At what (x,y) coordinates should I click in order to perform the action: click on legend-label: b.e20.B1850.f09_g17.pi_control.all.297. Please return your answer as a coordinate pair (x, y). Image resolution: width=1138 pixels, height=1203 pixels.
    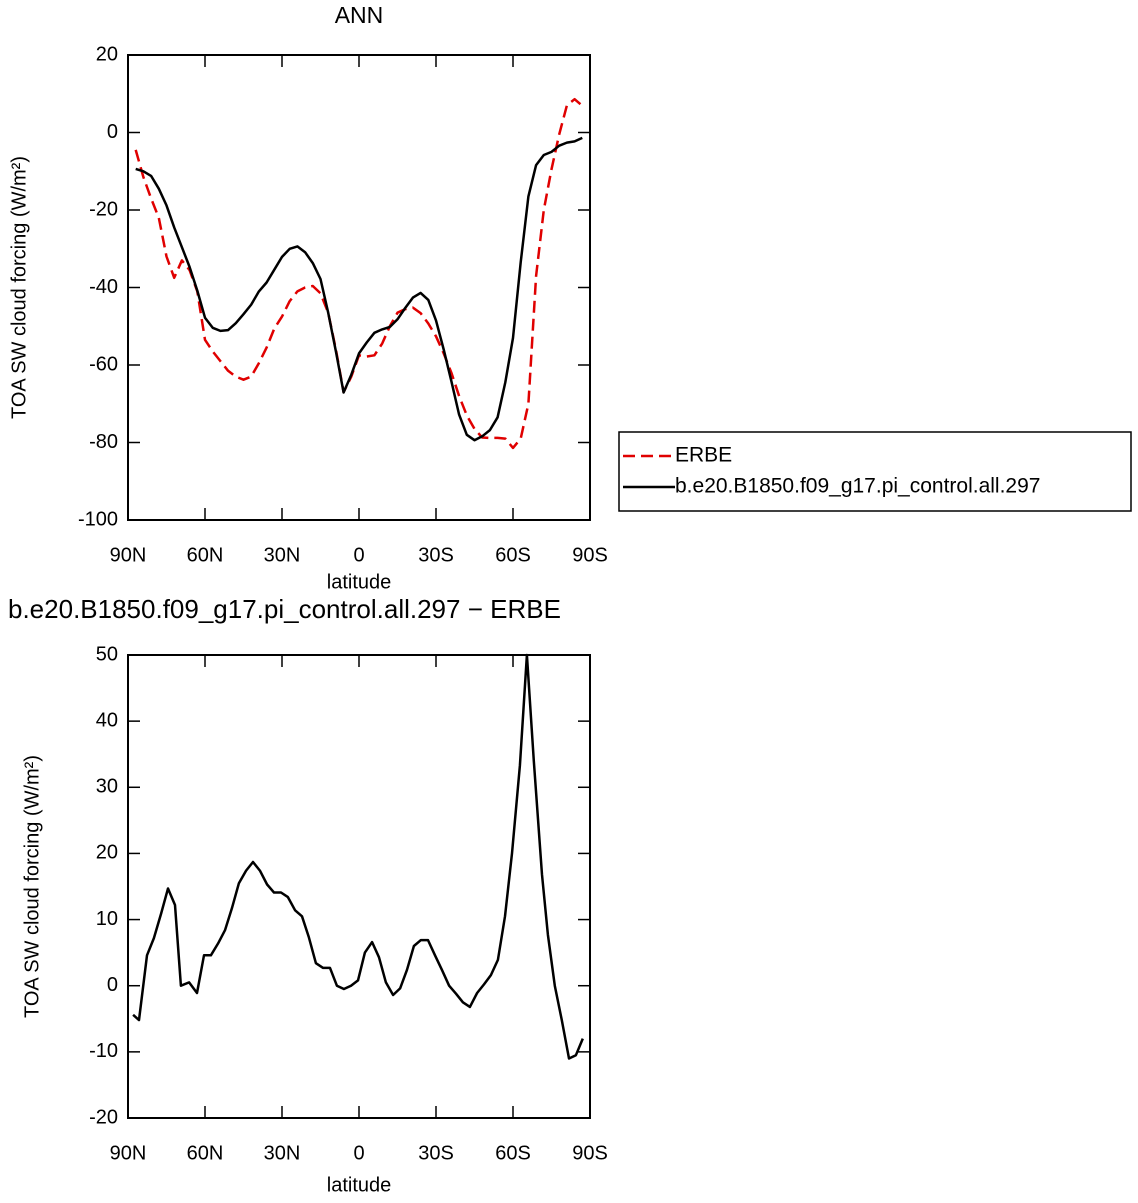
    Looking at the image, I should click on (857, 486).